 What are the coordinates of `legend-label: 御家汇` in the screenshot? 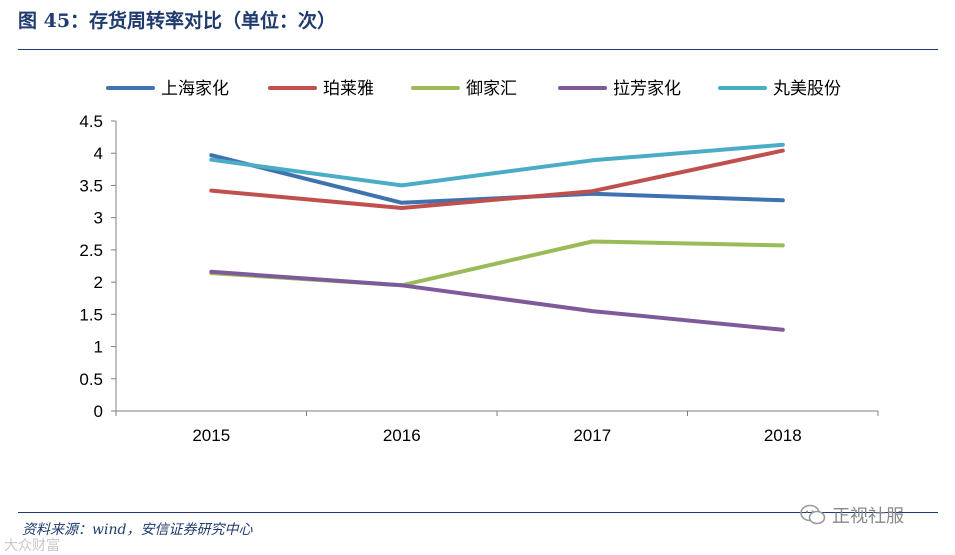 It's located at (491, 89).